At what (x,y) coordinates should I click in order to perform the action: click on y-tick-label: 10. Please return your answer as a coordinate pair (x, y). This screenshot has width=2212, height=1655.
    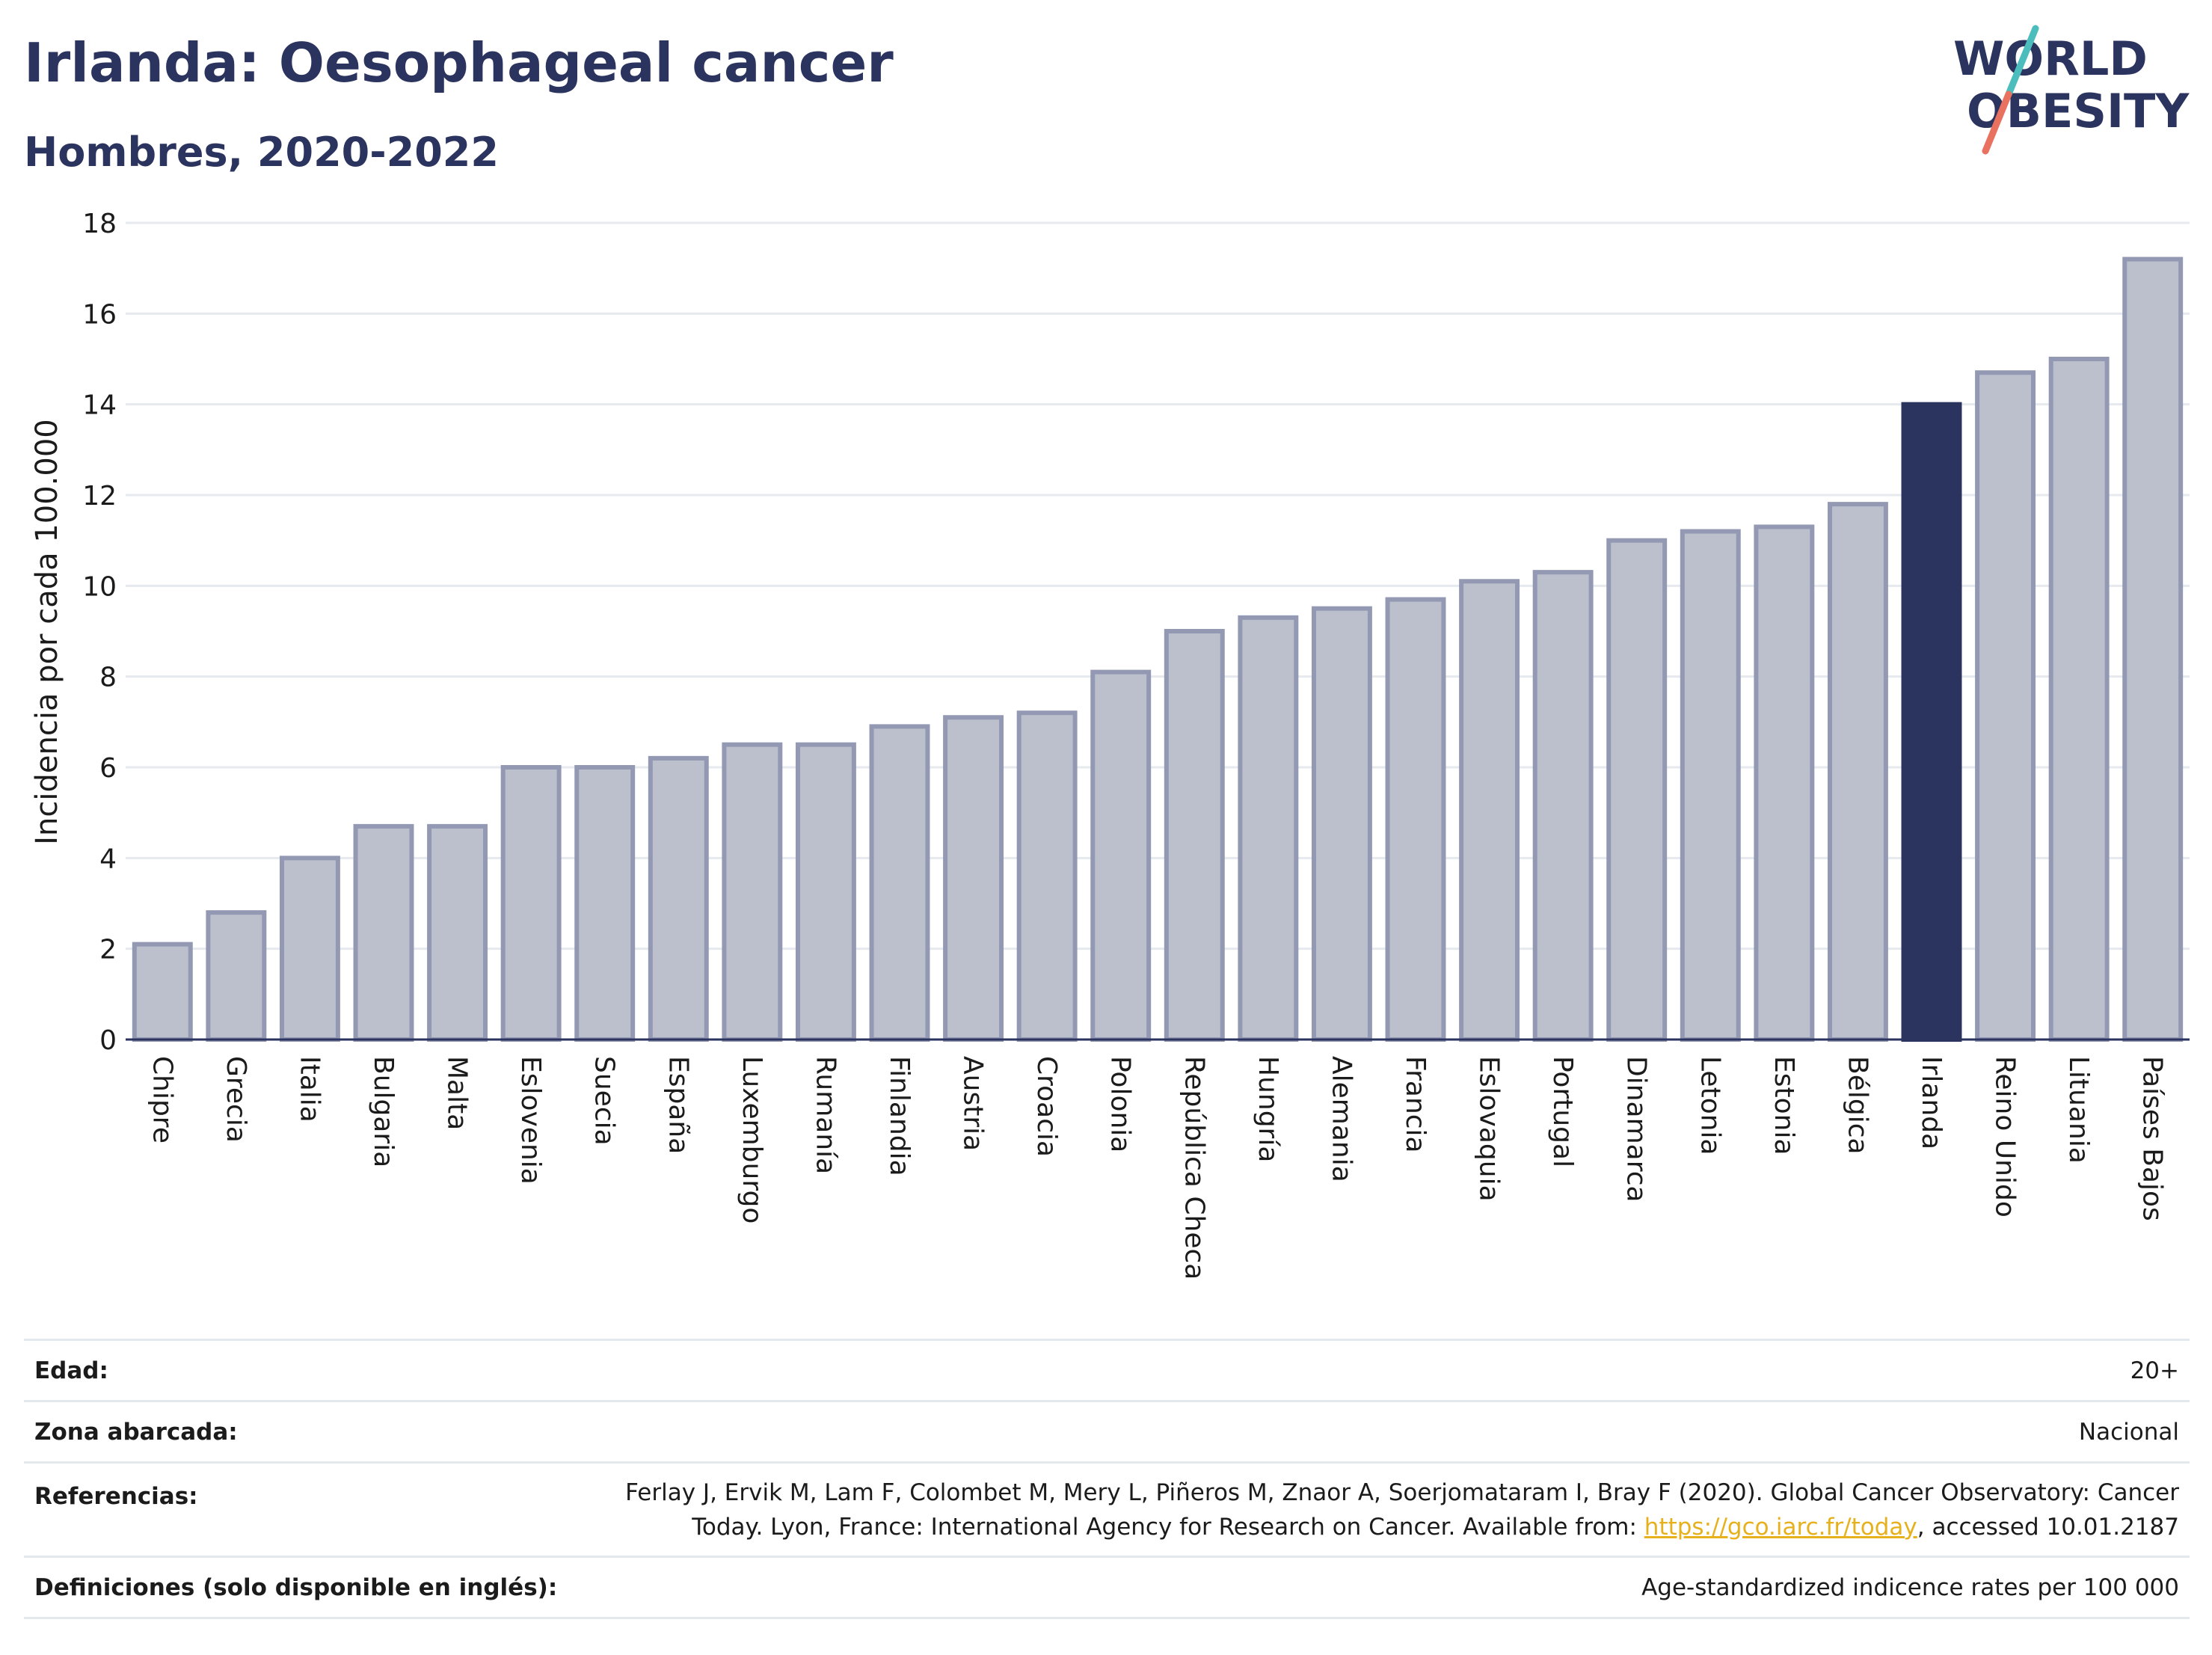
    Looking at the image, I should click on (99, 586).